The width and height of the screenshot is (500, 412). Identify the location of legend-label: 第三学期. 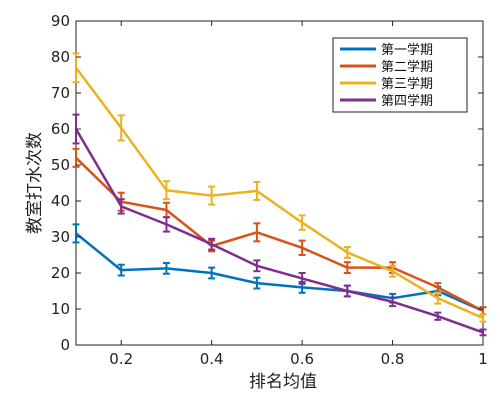
(407, 84).